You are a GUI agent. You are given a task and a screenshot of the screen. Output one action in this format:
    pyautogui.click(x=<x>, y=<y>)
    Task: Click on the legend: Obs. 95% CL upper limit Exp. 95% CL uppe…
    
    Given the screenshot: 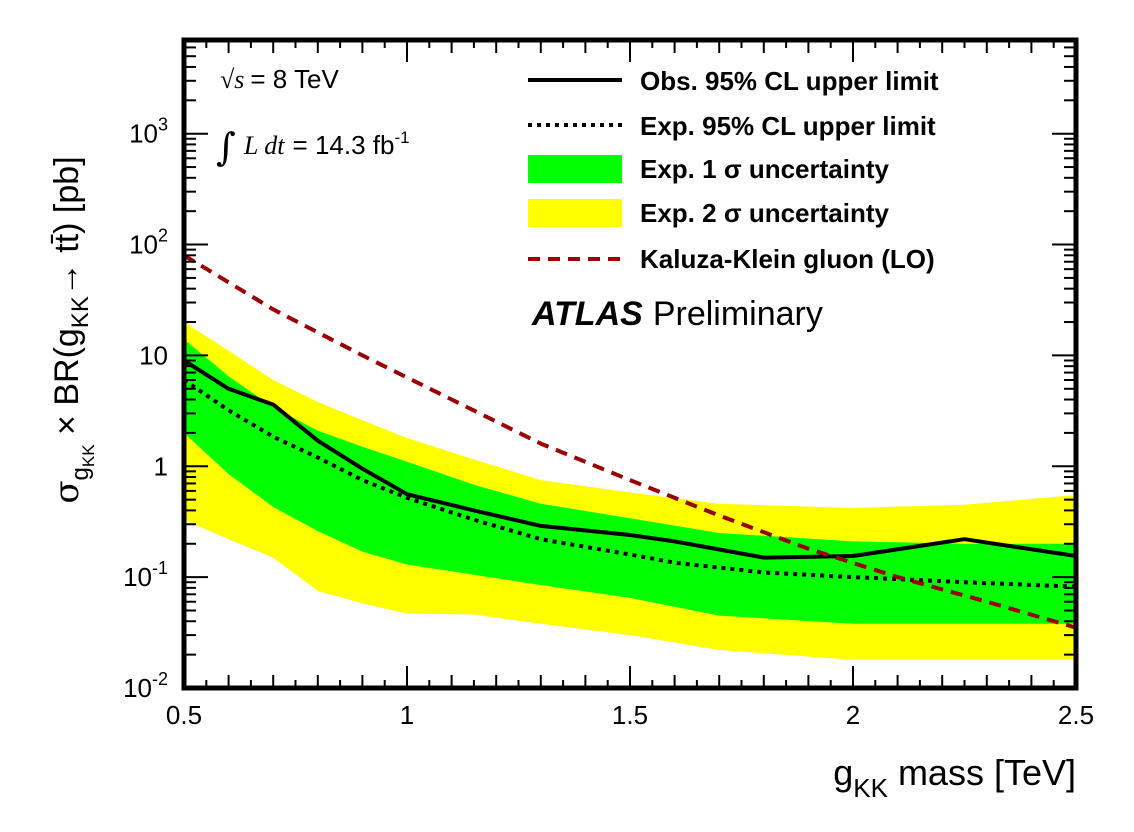 What is the action you would take?
    pyautogui.click(x=733, y=170)
    